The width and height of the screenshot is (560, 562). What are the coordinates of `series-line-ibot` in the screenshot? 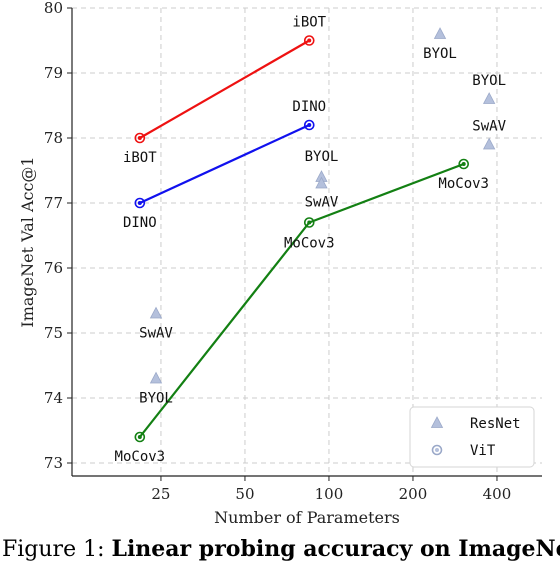 It's located at (224, 89).